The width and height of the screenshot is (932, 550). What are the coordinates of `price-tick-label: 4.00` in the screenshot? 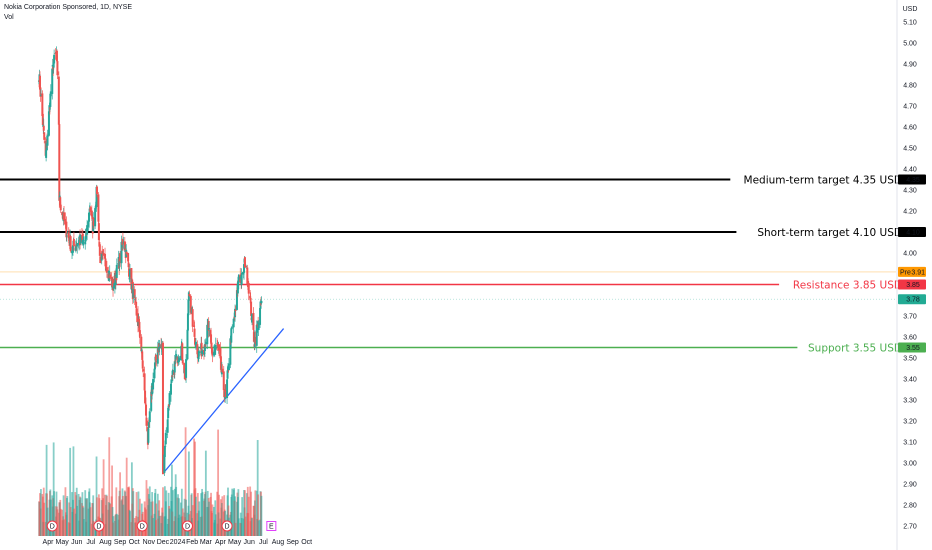 It's located at (910, 254).